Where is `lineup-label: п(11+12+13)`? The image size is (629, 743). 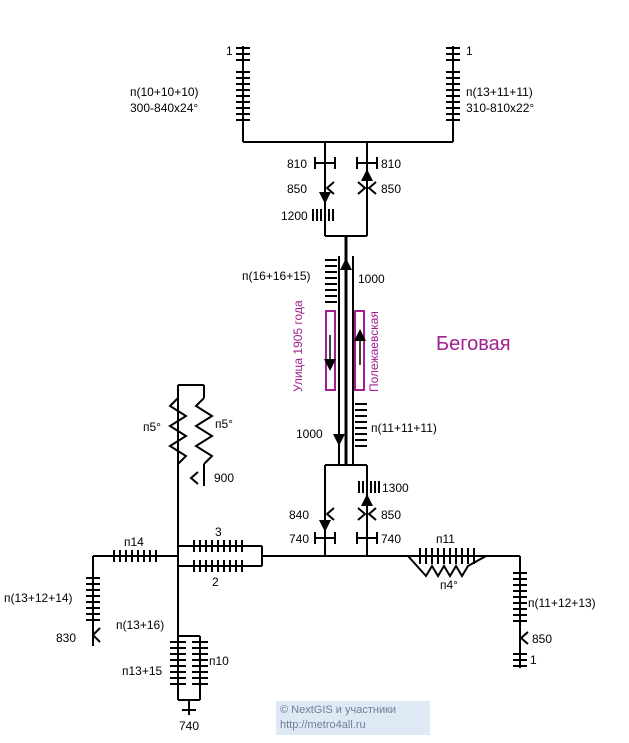 lineup-label: п(11+12+13) is located at coordinates (562, 603).